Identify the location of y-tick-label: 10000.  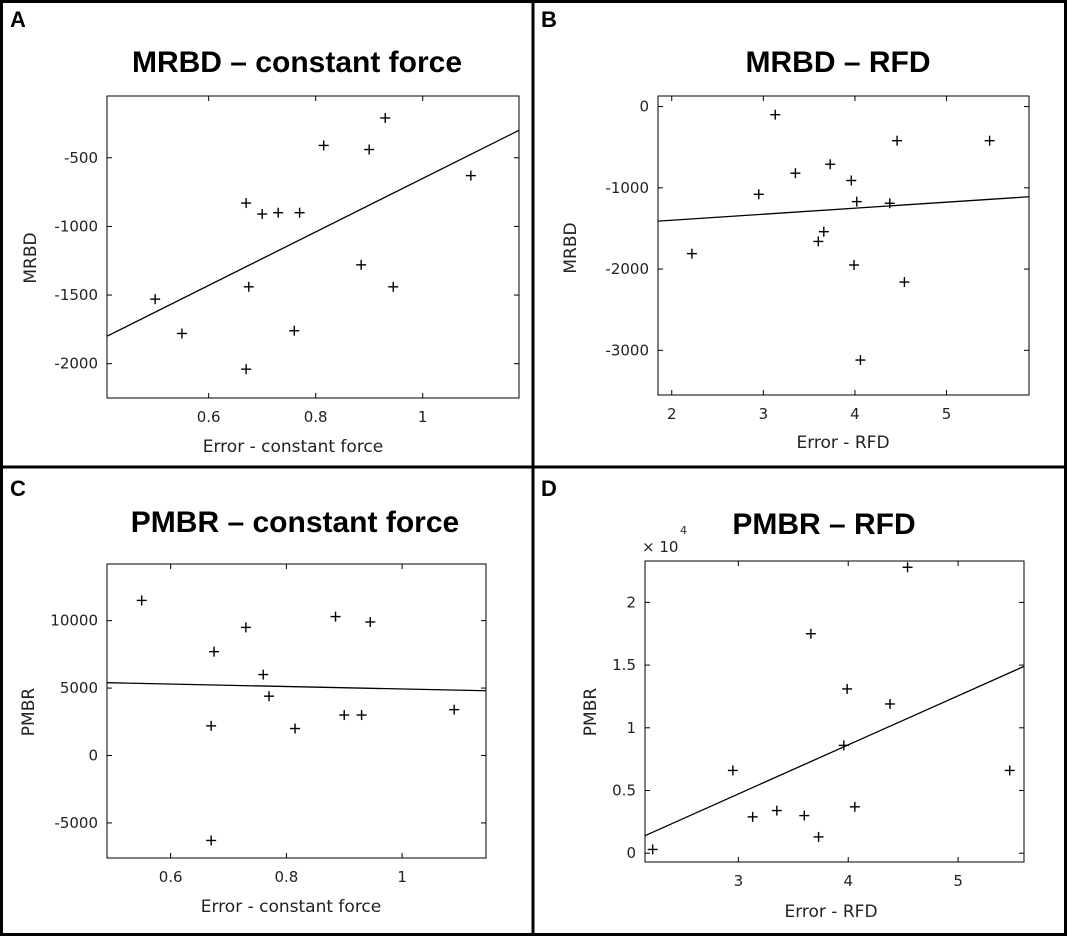
(74, 621).